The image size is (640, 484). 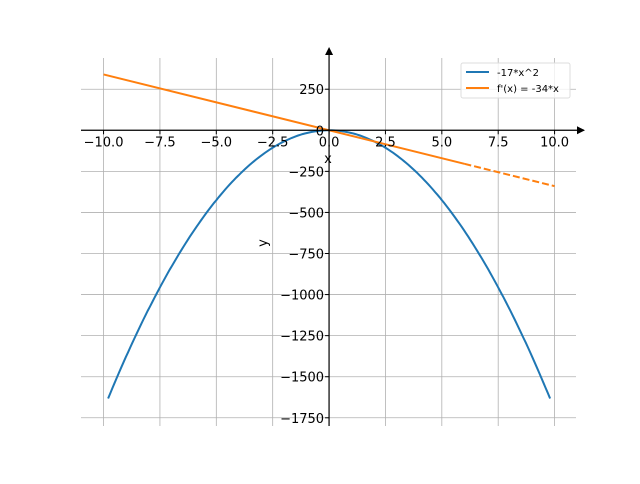 I want to click on legend-label-1: f'(x) = -34*x, so click(x=528, y=89).